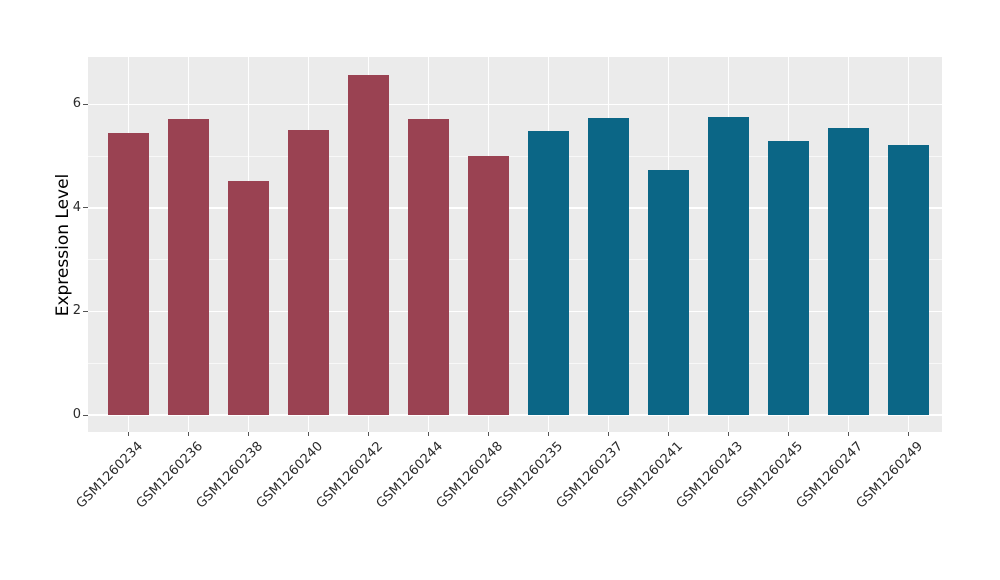 Image resolution: width=1000 pixels, height=580 pixels. Describe the element at coordinates (308, 272) in the screenshot. I see `bar-GSM1260240` at that location.